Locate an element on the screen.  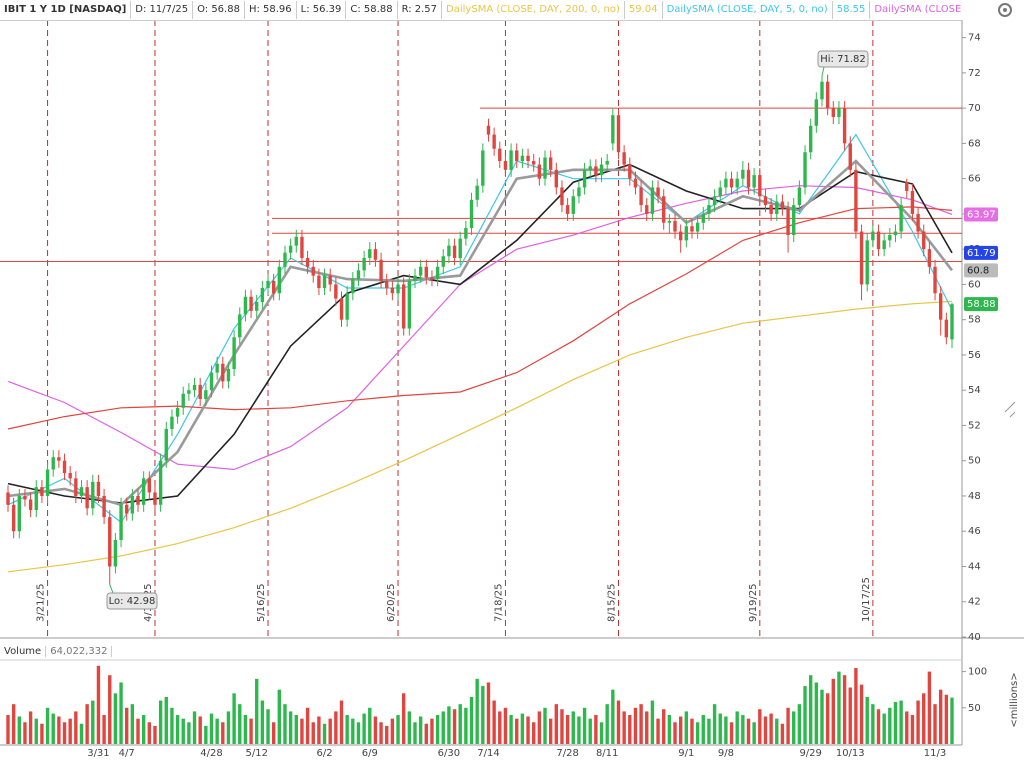
date-label: 10/17/25 is located at coordinates (866, 599).